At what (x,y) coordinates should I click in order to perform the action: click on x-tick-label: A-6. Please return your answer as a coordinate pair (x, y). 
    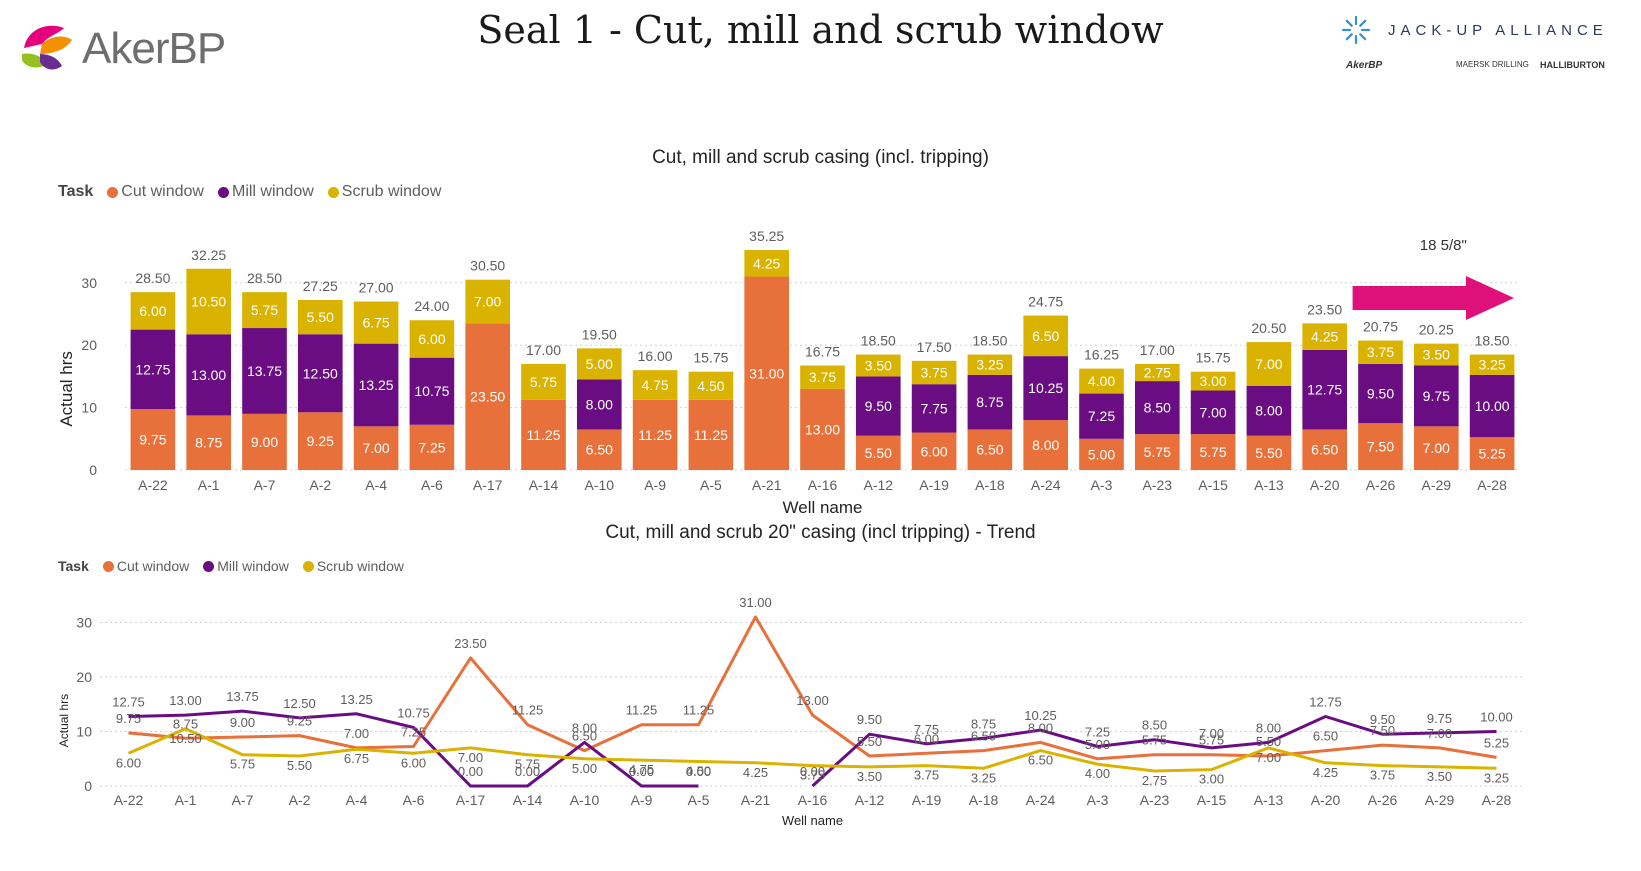
    Looking at the image, I should click on (414, 800).